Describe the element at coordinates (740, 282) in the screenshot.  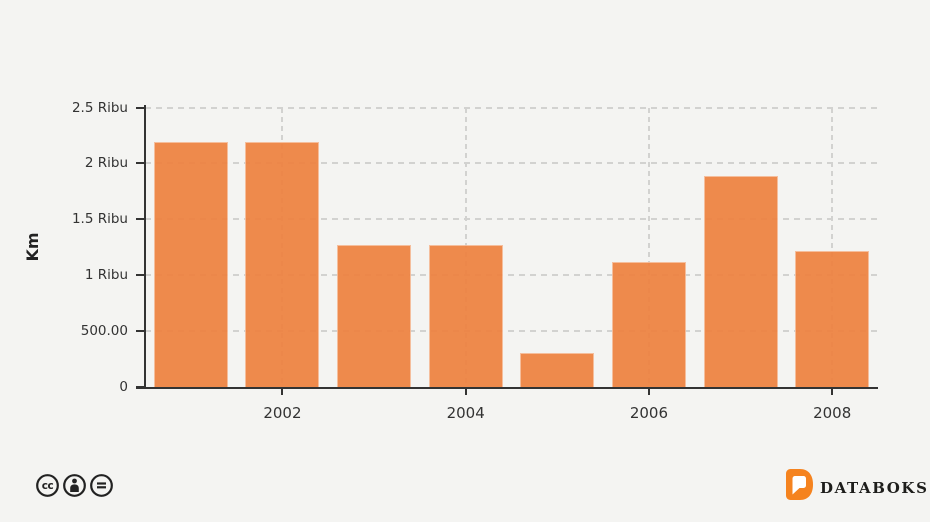
I see `bar-2007` at that location.